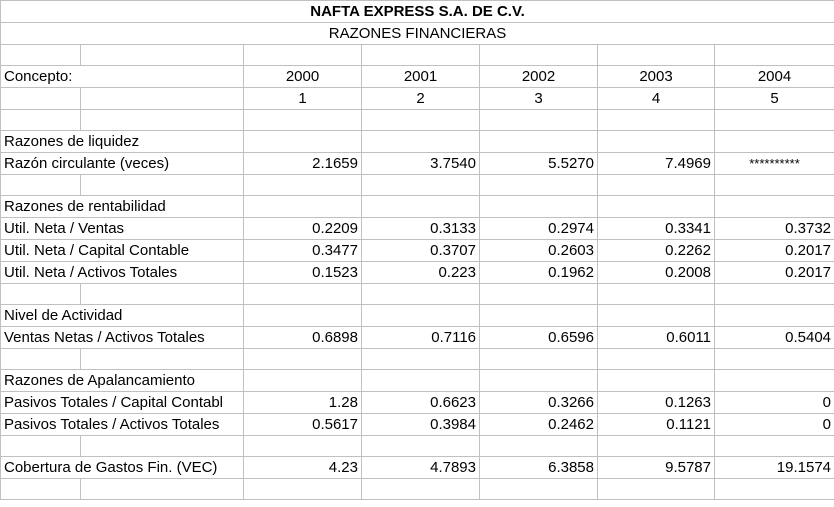 Image resolution: width=834 pixels, height=507 pixels. What do you see at coordinates (122, 206) in the screenshot?
I see `section-heading: Razones de rentabilidad` at bounding box center [122, 206].